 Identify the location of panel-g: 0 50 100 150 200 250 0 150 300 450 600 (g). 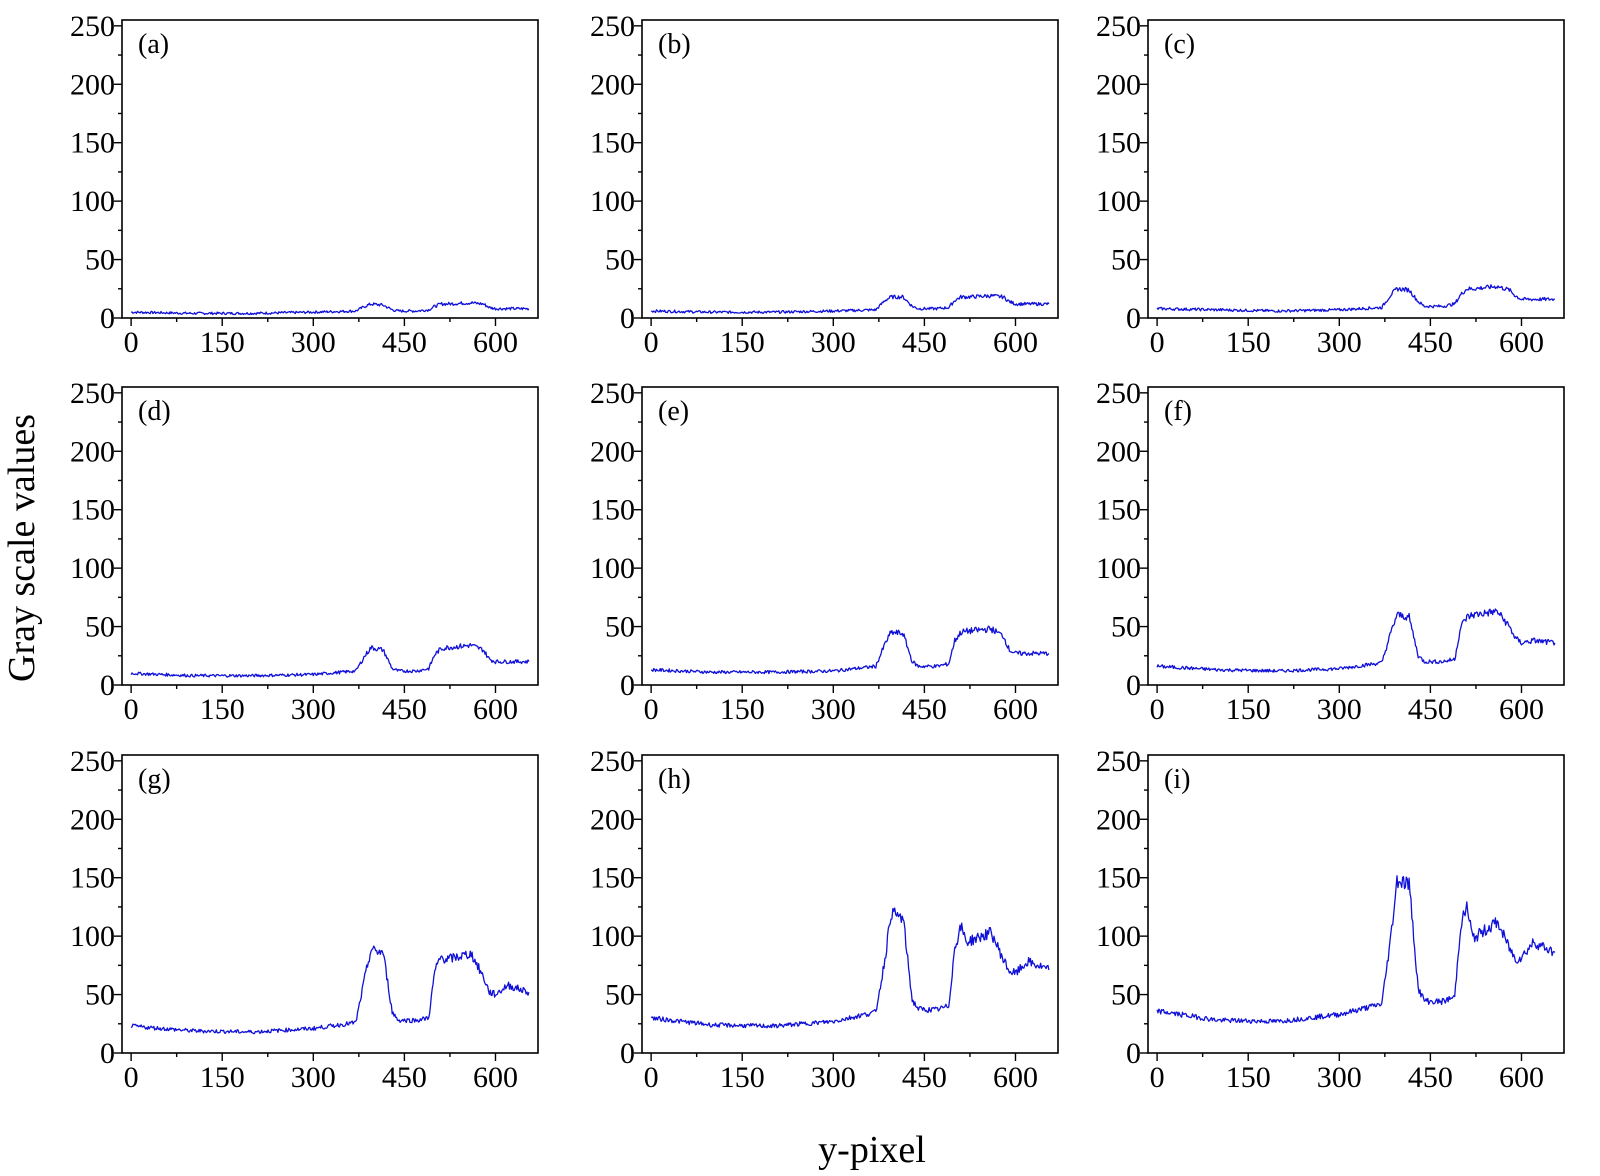
(304, 919).